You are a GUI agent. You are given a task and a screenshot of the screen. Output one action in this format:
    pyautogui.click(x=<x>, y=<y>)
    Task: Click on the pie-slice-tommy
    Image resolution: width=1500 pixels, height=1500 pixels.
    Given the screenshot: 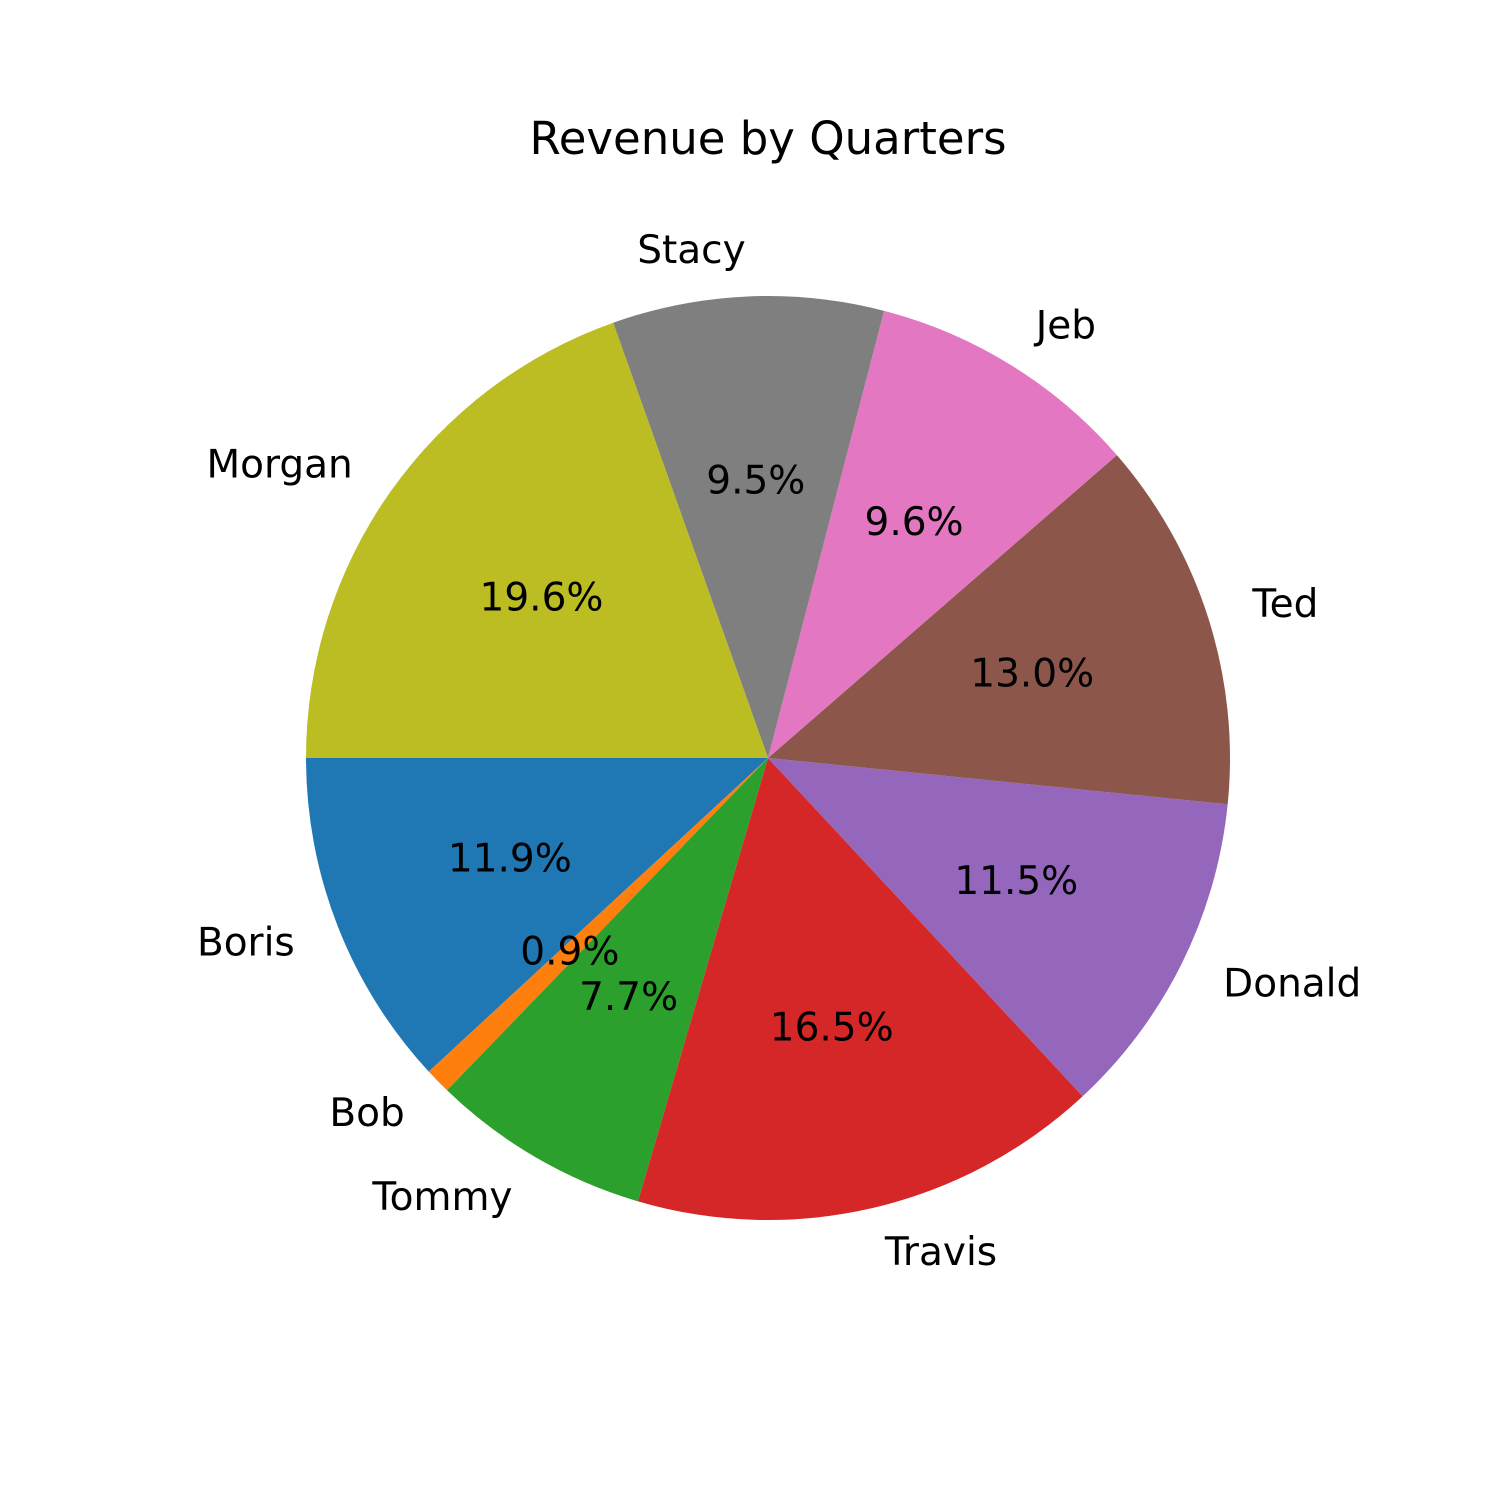 What is the action you would take?
    pyautogui.click(x=607, y=980)
    